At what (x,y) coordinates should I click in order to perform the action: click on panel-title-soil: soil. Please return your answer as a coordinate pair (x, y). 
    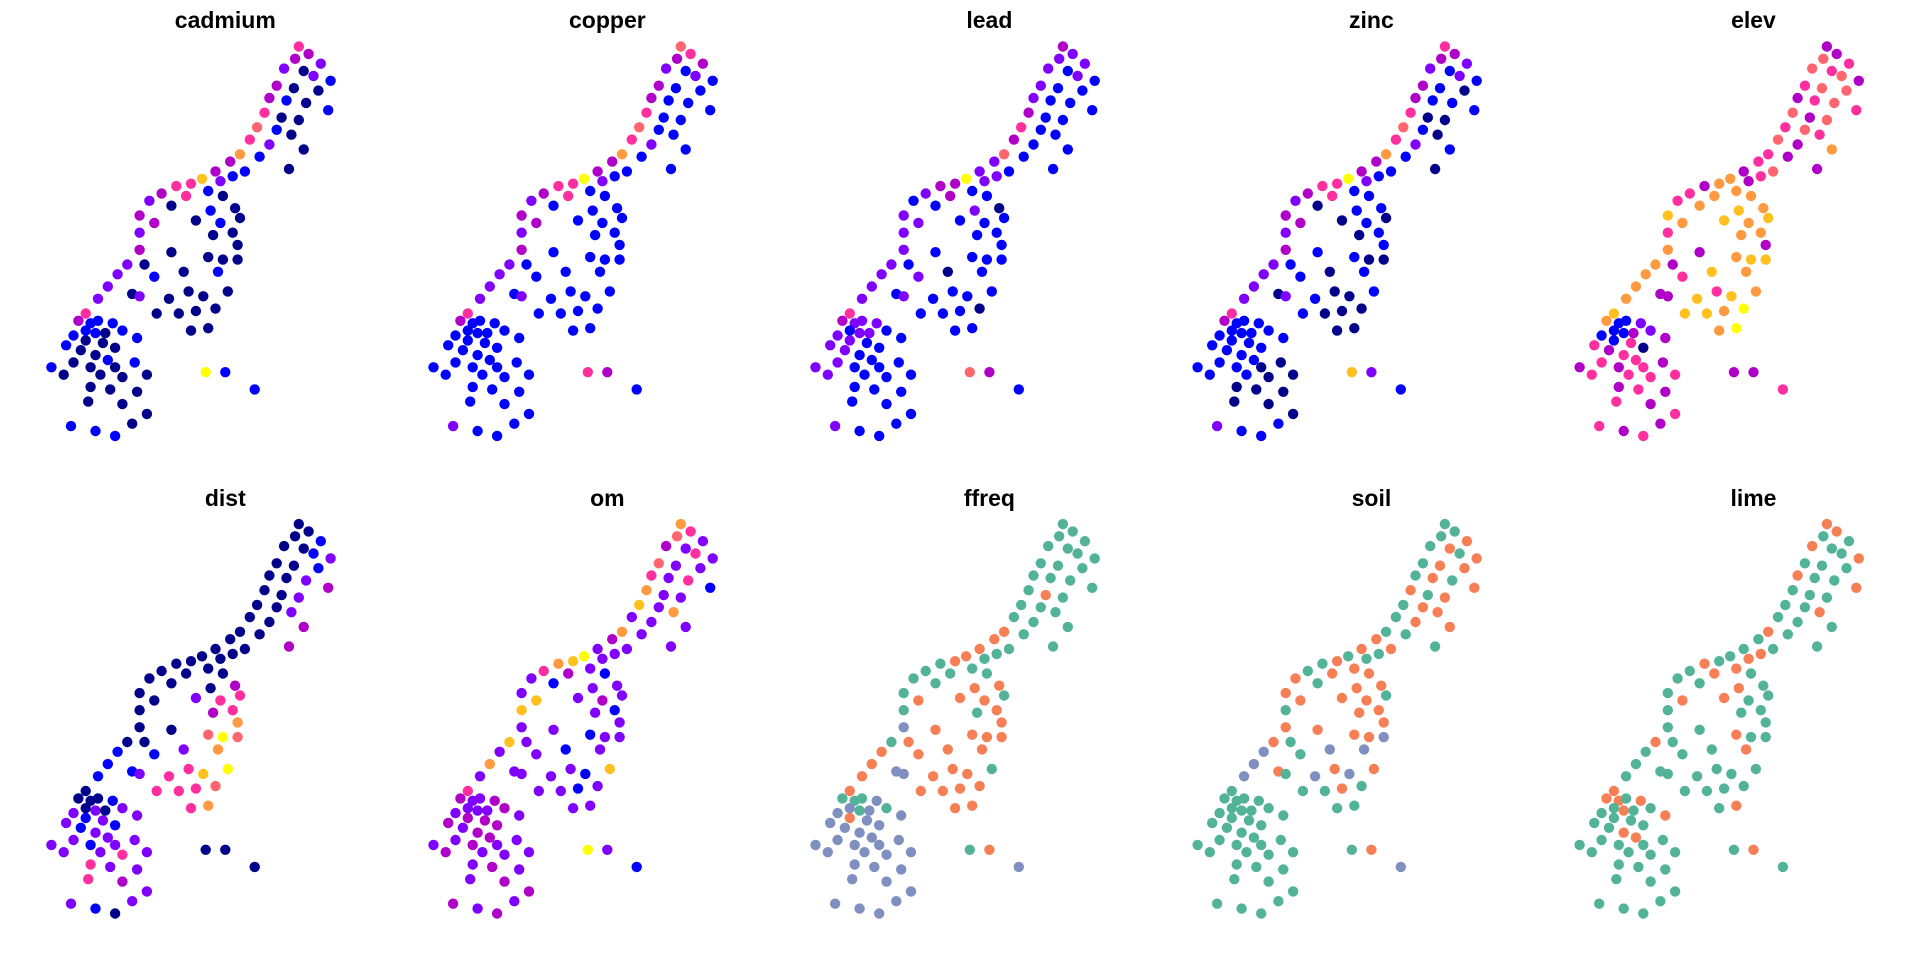
    Looking at the image, I should click on (1371, 497).